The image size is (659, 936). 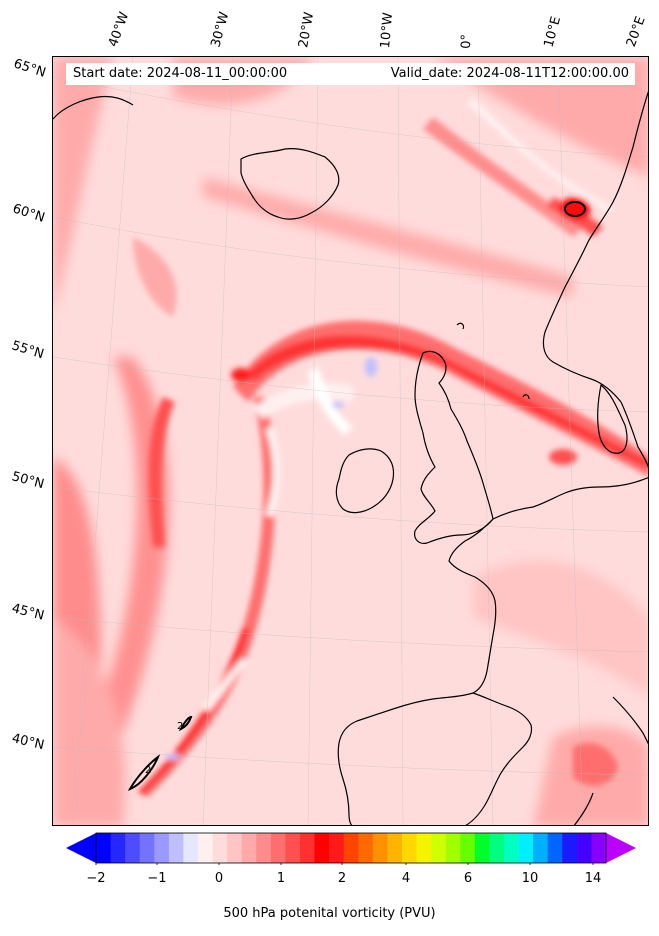 What do you see at coordinates (509, 73) in the screenshot?
I see `valid-date-label: Valid_date: 2024-08-11T12:00:00.00` at bounding box center [509, 73].